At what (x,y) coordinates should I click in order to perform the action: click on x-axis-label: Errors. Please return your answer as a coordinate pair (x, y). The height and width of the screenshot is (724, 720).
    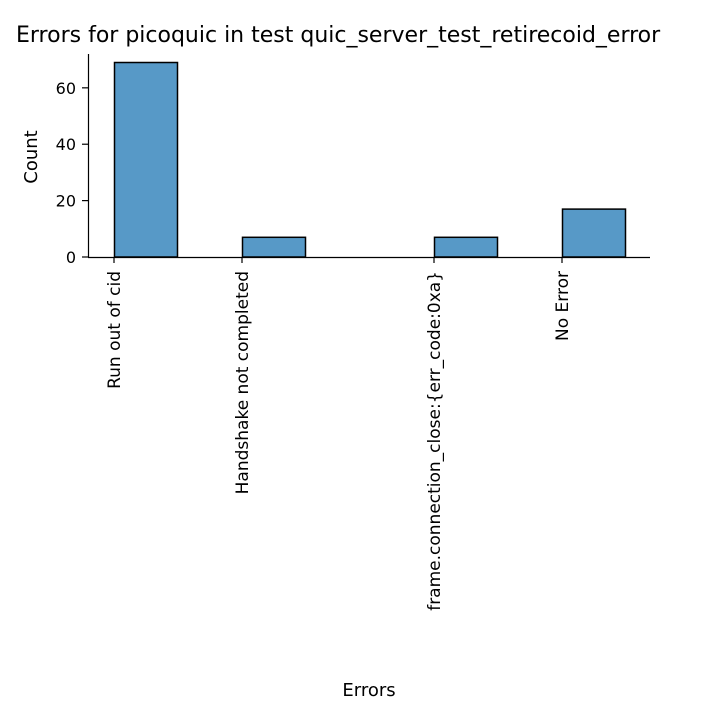
    Looking at the image, I should click on (368, 690).